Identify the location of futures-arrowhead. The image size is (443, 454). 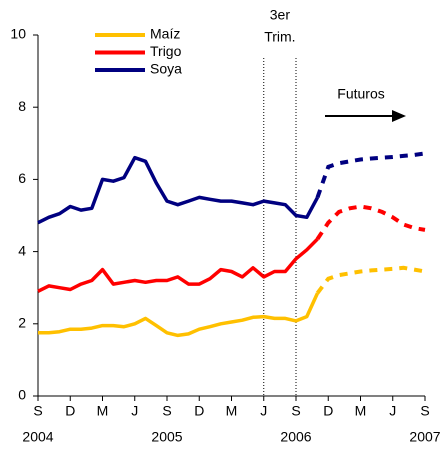
(399, 116).